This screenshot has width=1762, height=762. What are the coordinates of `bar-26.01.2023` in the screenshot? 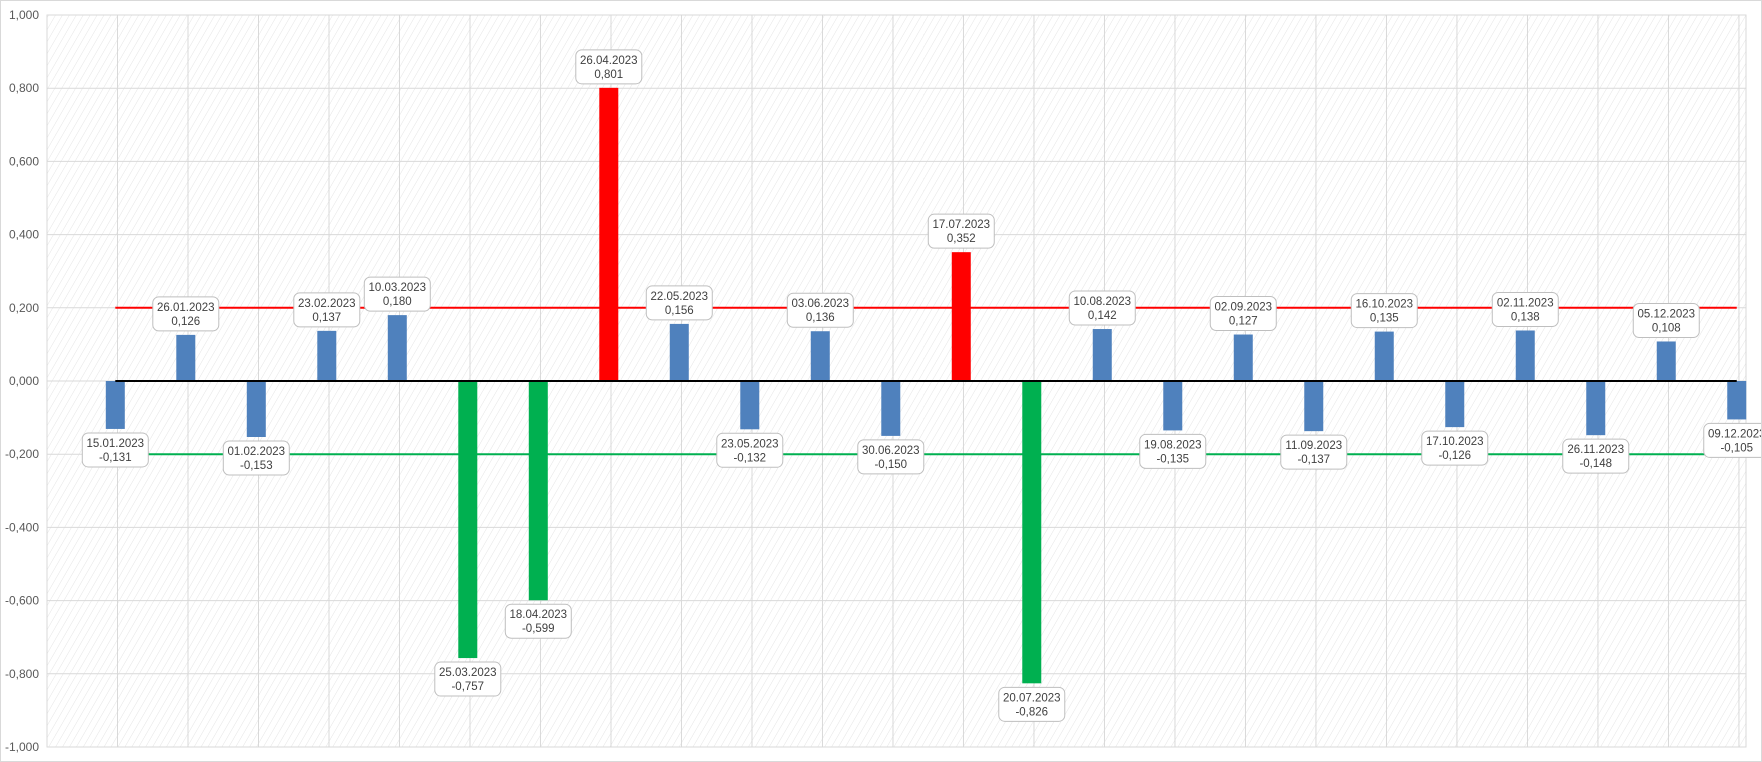 It's located at (186, 357).